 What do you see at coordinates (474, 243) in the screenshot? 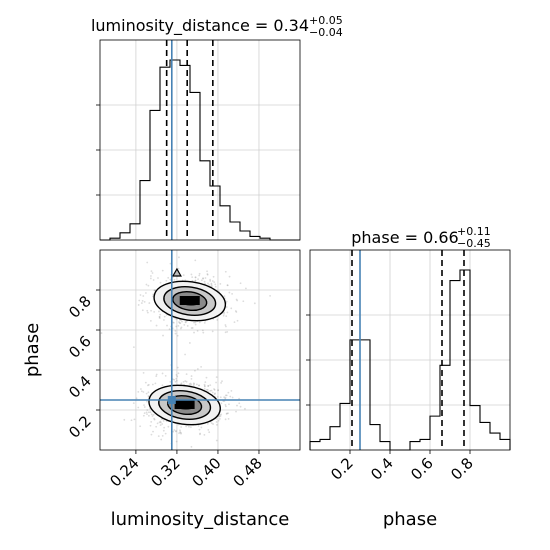
I see `title-phase-sub: −0.45` at bounding box center [474, 243].